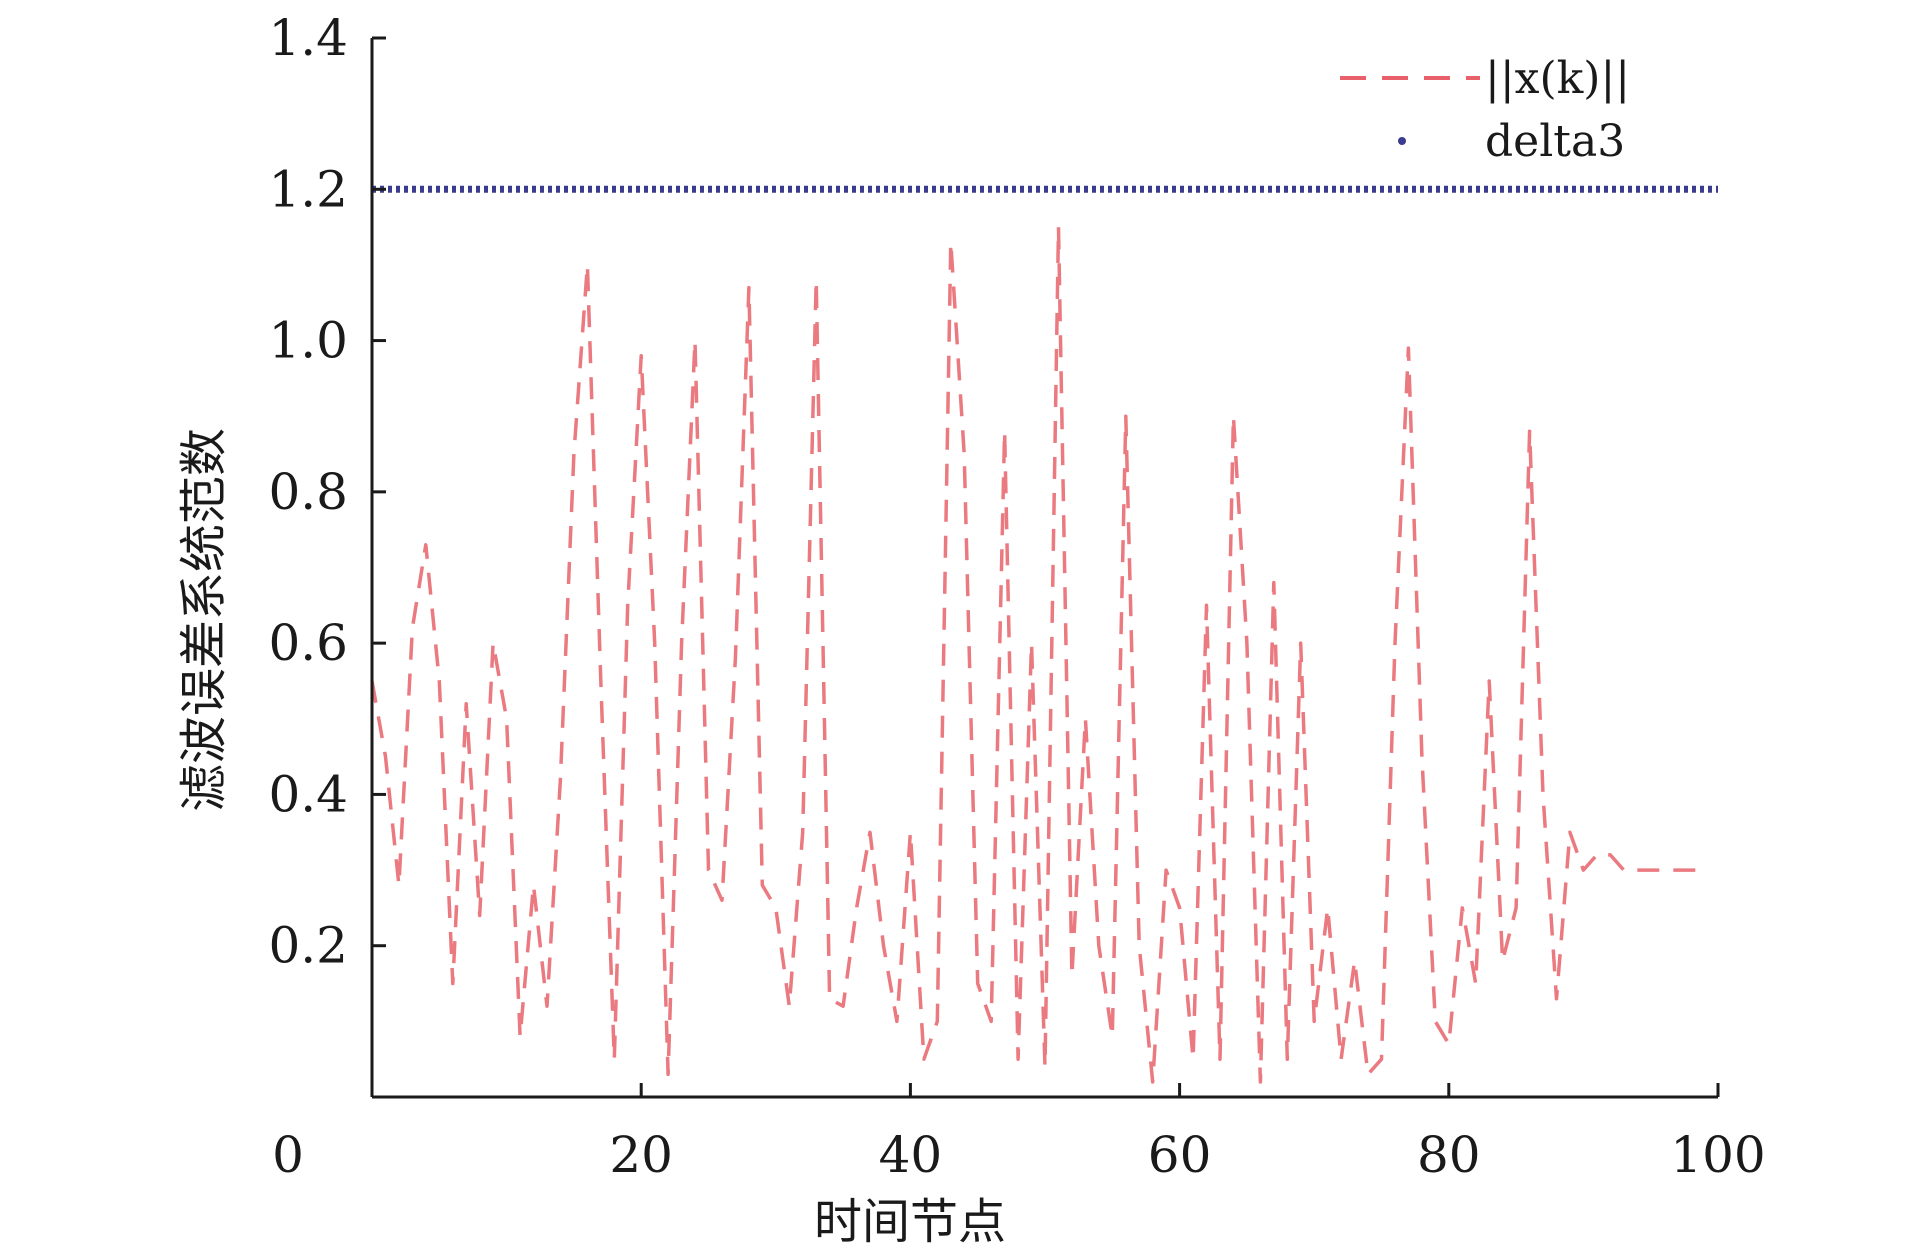  I want to click on x-tick-label: 80, so click(1449, 1155).